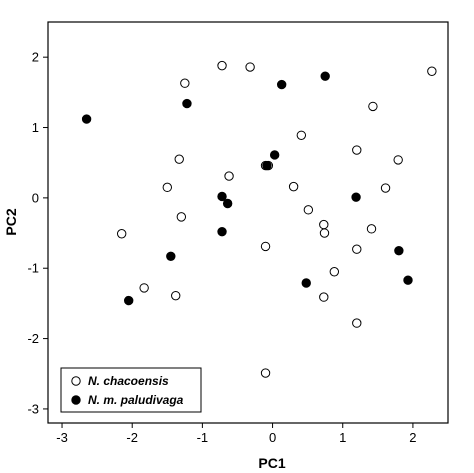 The width and height of the screenshot is (474, 473). Describe the element at coordinates (76, 400) in the screenshot. I see `legend-marker-paludivaga` at that location.